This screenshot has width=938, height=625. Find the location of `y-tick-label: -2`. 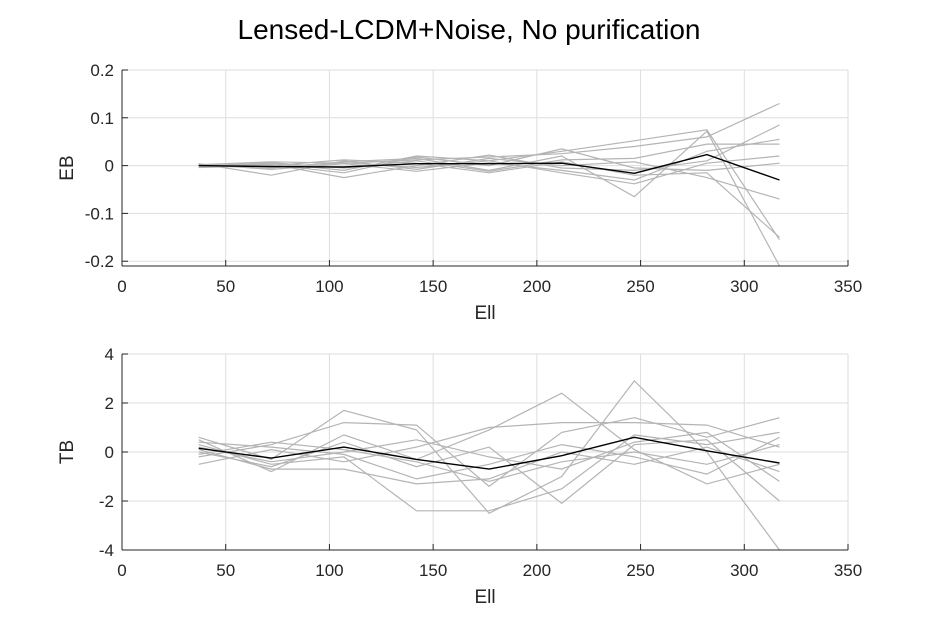

y-tick-label: -2 is located at coordinates (106, 501).